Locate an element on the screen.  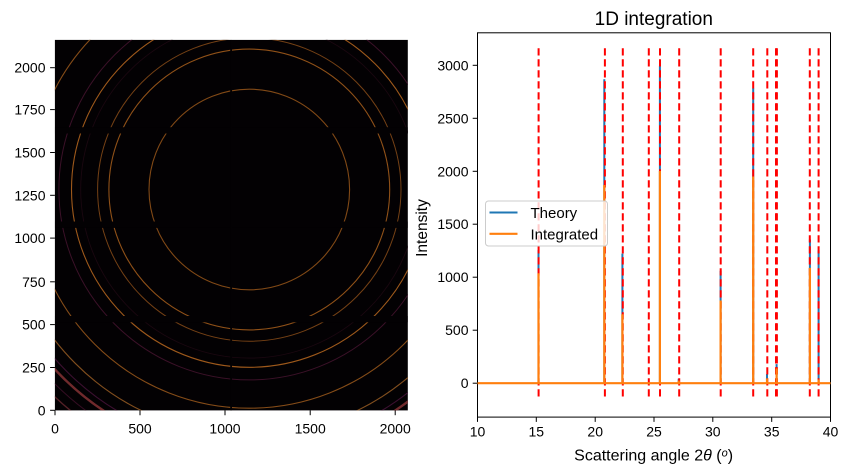
svg-text: Theory is located at coordinates (554, 213).